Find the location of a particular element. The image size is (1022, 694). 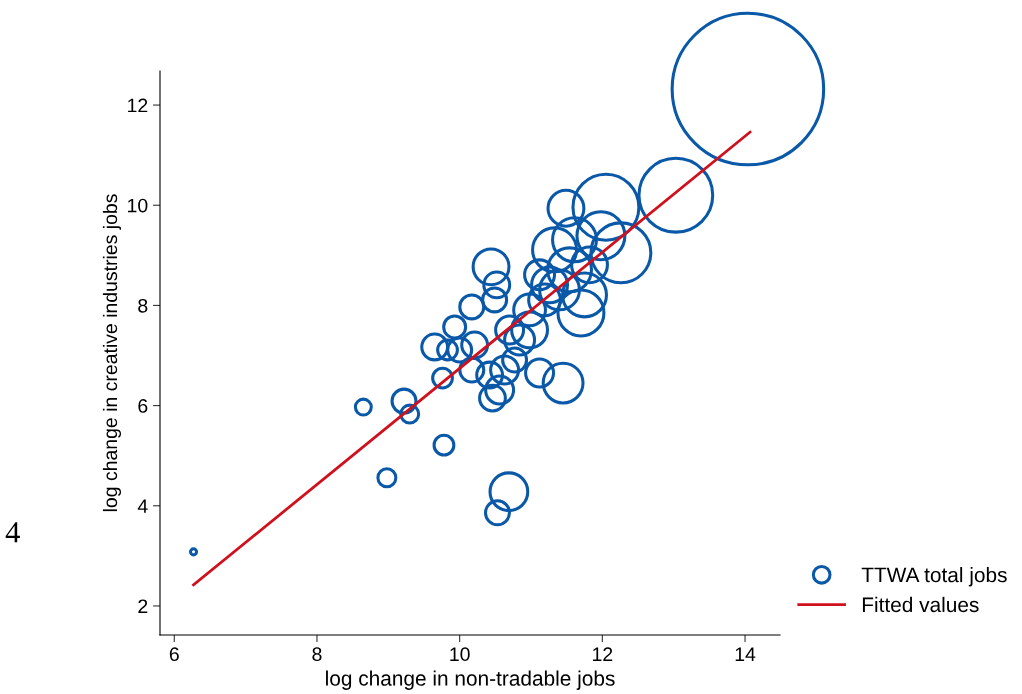

y-tick-label: 8 is located at coordinates (143, 305).